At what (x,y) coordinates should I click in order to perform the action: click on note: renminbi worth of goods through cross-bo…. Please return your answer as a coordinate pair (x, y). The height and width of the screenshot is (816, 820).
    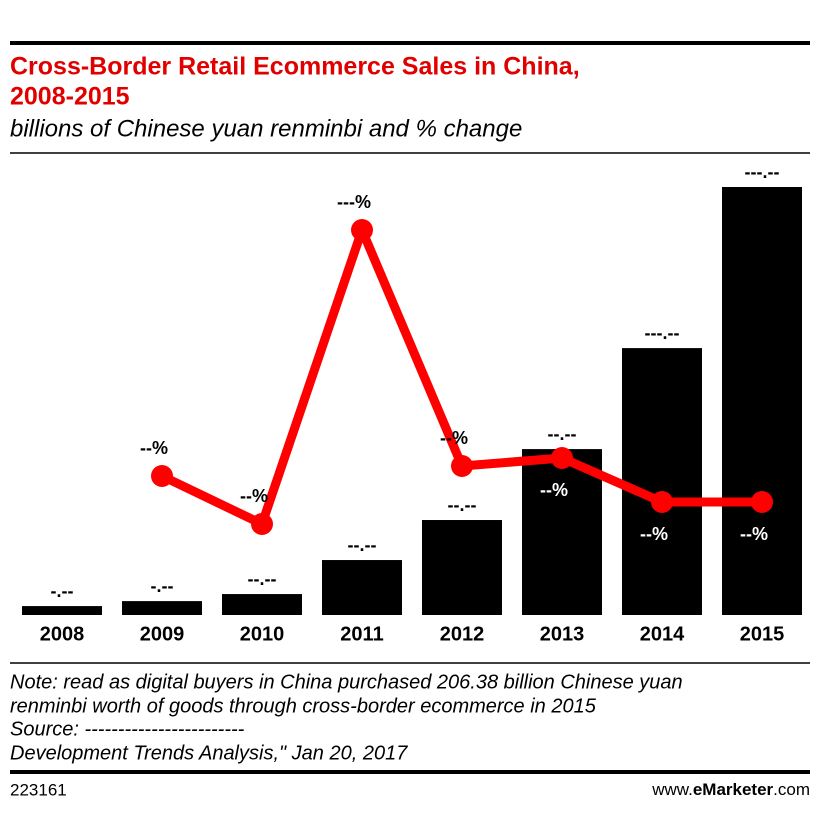
    Looking at the image, I should click on (303, 706).